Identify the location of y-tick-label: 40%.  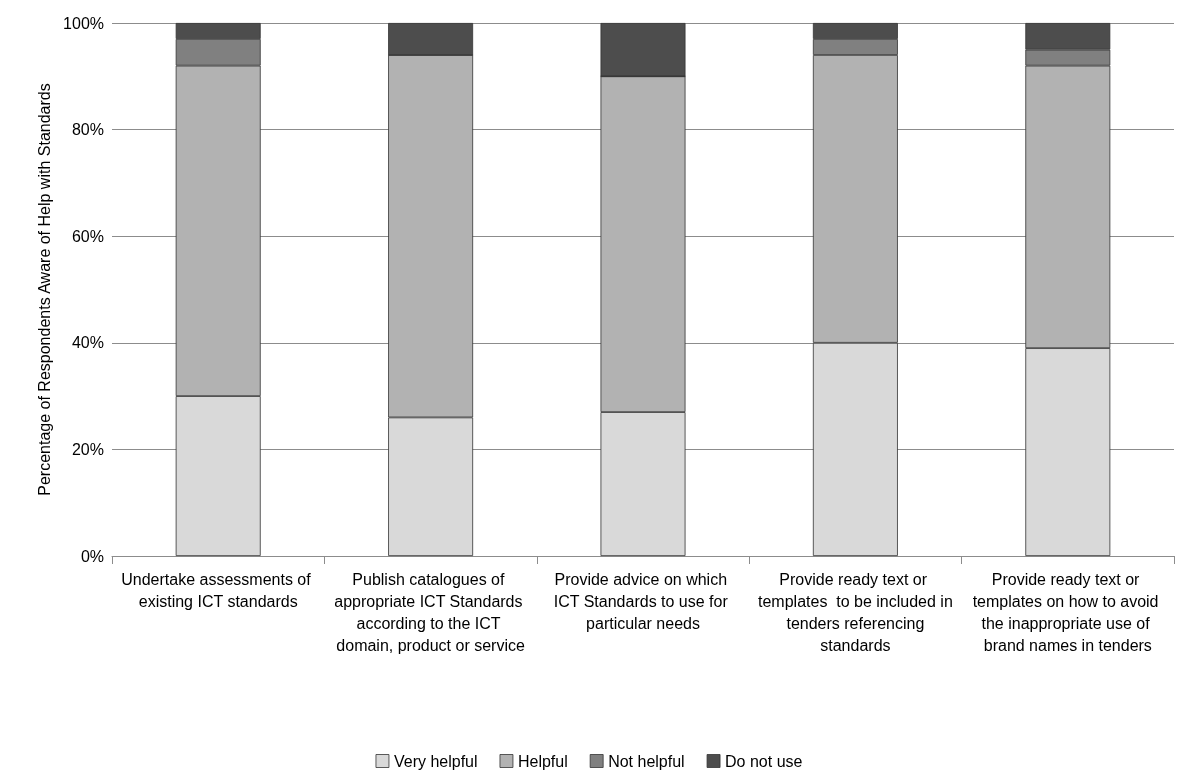
(87, 343).